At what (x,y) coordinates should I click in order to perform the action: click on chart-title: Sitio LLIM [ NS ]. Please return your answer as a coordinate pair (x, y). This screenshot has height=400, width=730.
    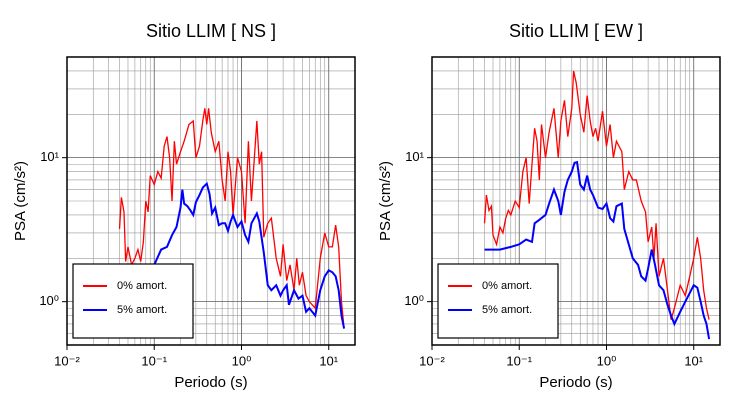
    Looking at the image, I should click on (211, 31).